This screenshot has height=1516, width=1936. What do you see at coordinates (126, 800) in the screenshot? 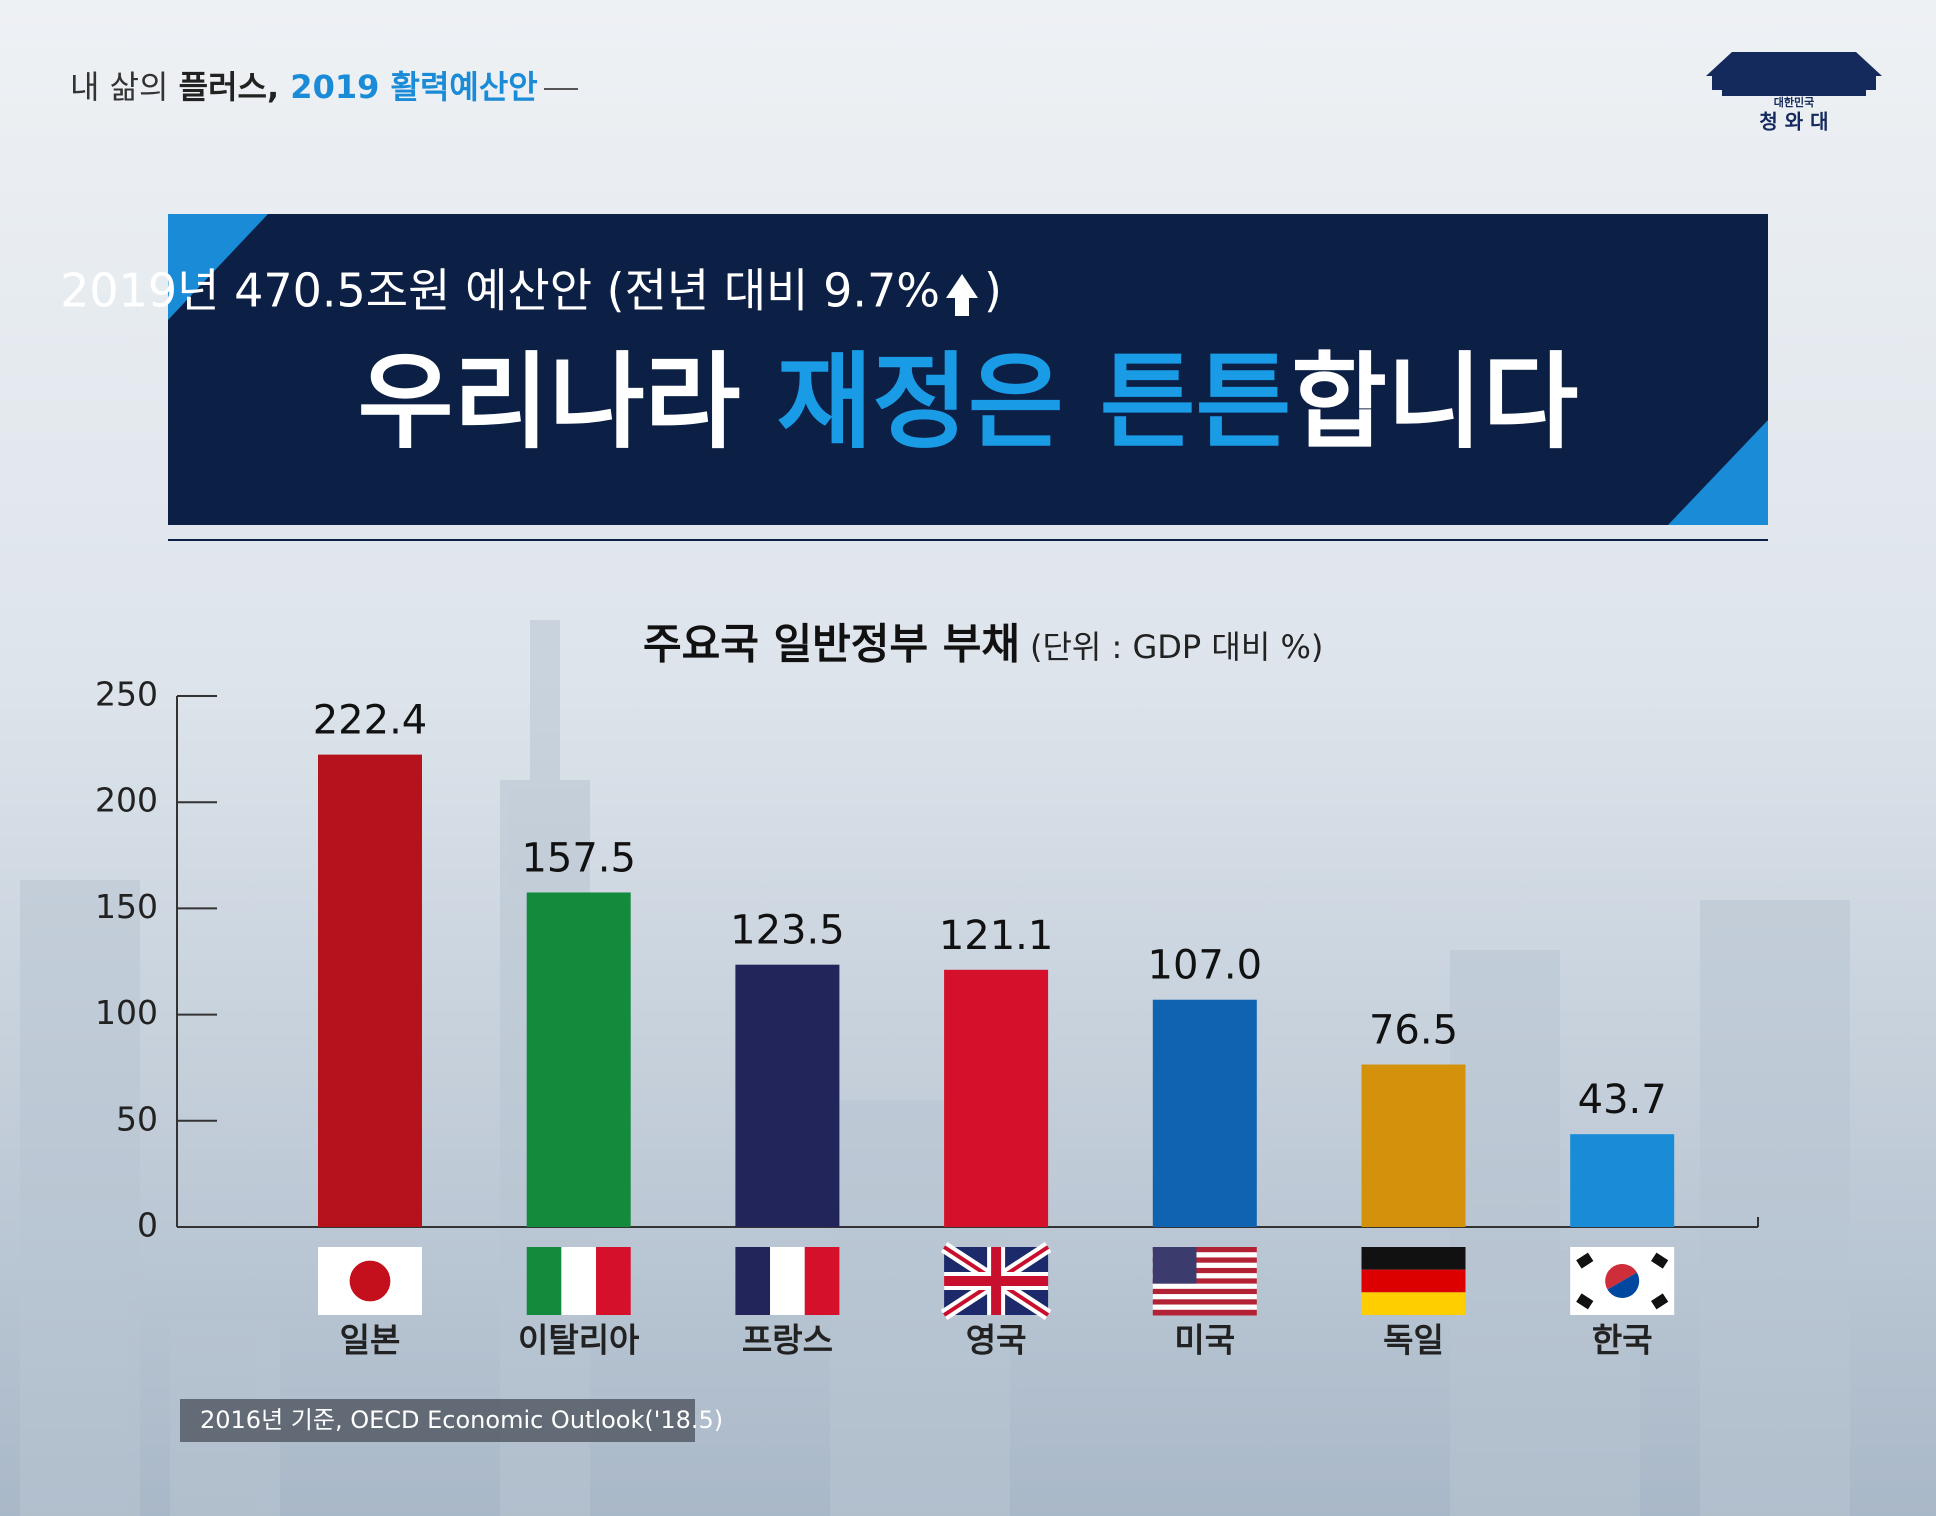
I see `y-tick-label: 200` at bounding box center [126, 800].